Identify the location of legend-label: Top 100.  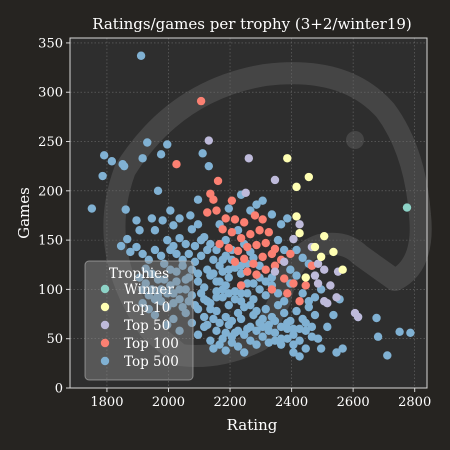
(151, 344).